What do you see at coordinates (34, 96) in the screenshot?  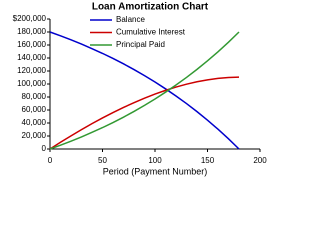 I see `y-tick-label: 80,000` at bounding box center [34, 96].